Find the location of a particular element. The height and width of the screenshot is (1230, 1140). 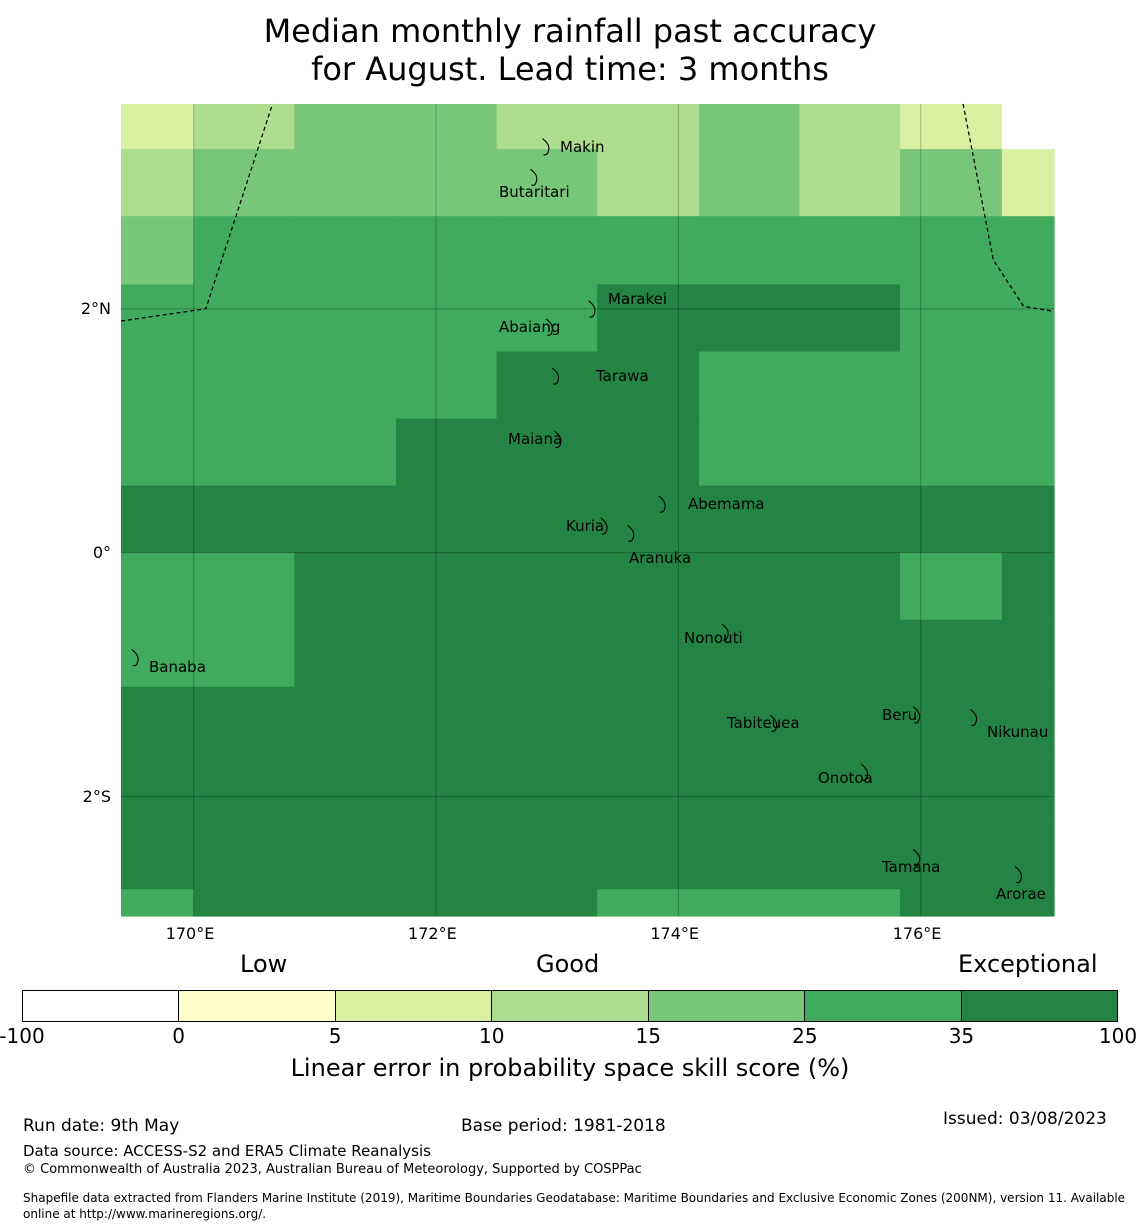

run-date: Run date: 9th May is located at coordinates (101, 1126).